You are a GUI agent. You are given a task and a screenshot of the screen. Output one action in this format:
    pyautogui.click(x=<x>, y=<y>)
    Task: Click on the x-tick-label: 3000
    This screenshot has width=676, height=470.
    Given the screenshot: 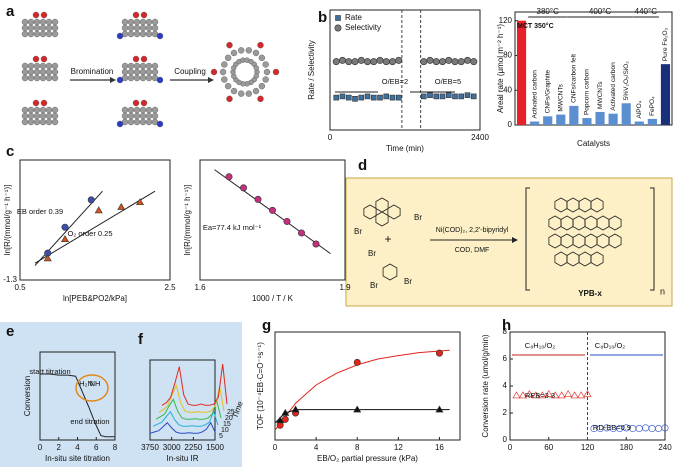 What is the action you would take?
    pyautogui.click(x=172, y=447)
    